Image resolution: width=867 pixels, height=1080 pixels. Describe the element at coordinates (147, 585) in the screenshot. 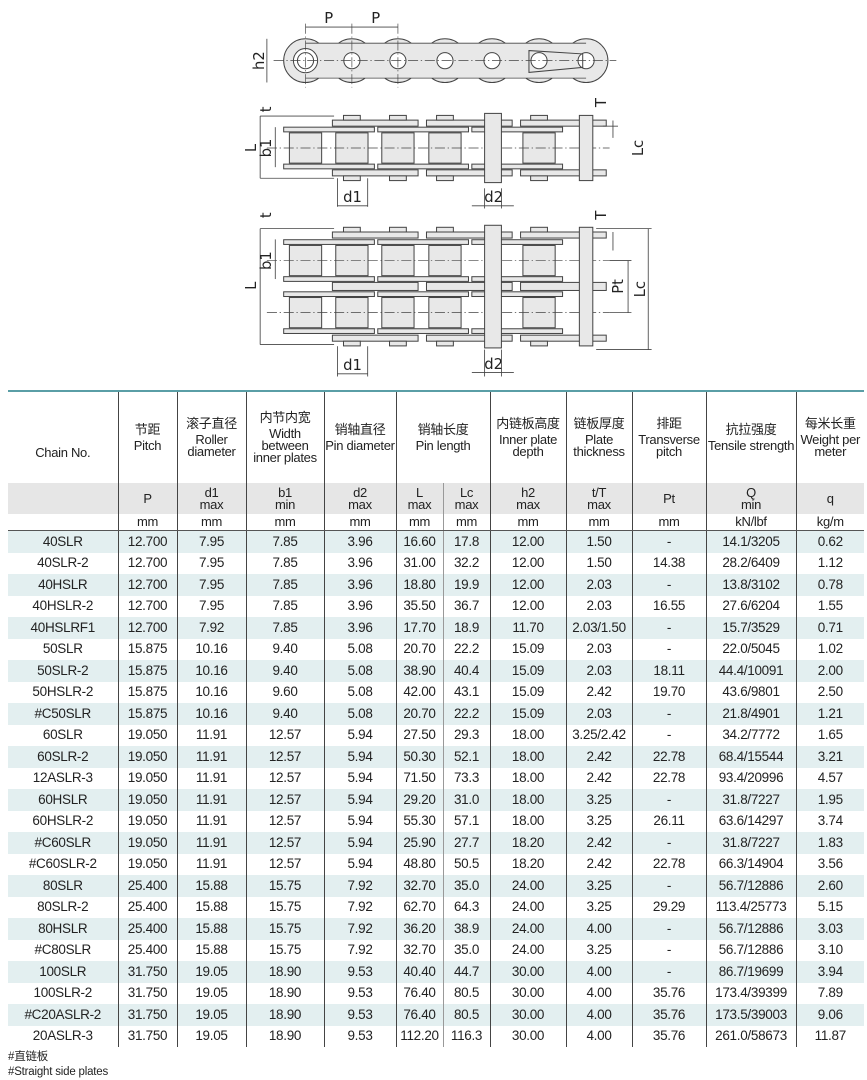

I see `value-cell: 12.700` at that location.